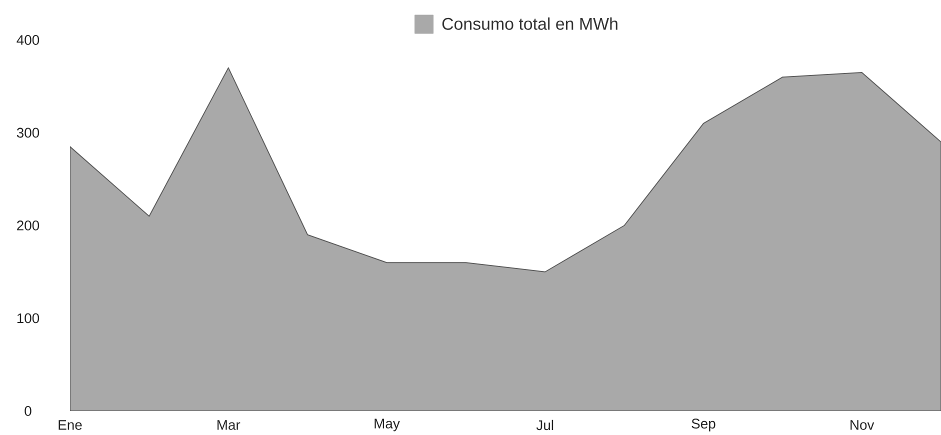 The width and height of the screenshot is (941, 435). Describe the element at coordinates (530, 23) in the screenshot. I see `legend-label: Consumo total en MWh` at that location.